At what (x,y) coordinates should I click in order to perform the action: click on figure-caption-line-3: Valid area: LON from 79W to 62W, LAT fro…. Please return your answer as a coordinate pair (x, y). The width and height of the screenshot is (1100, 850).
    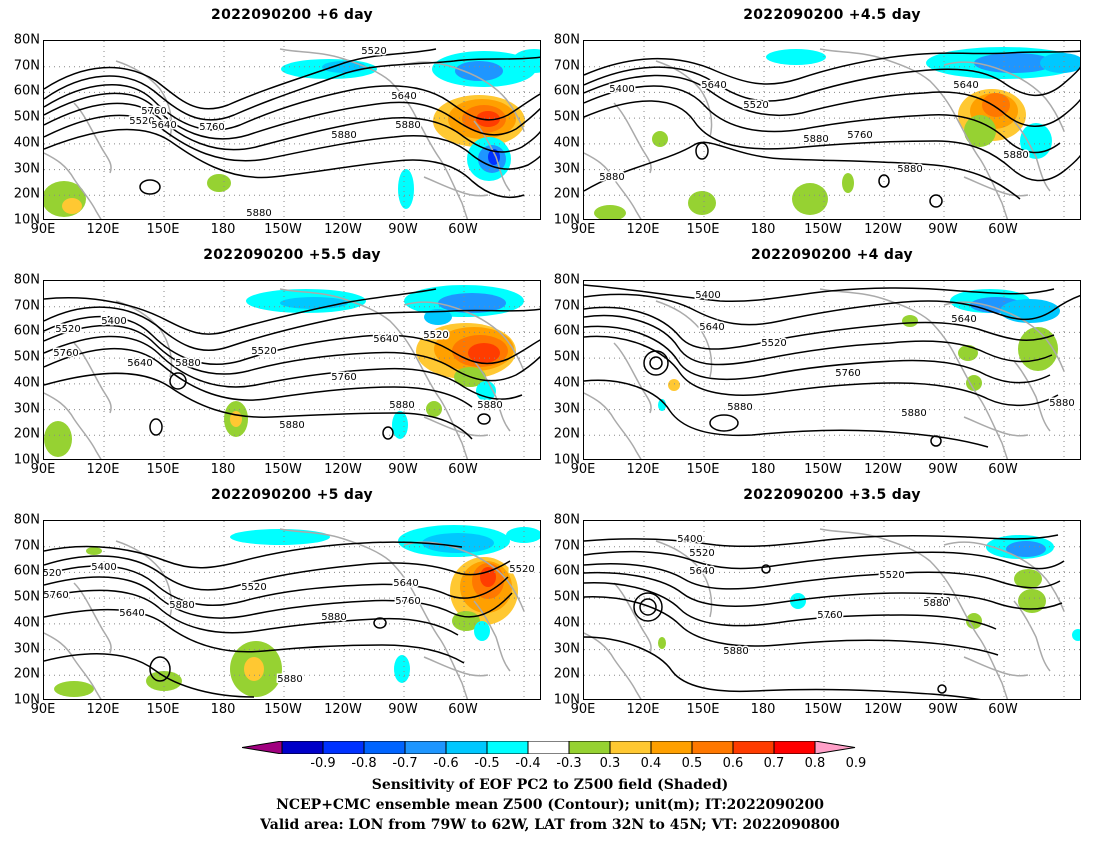
    Looking at the image, I should click on (550, 825).